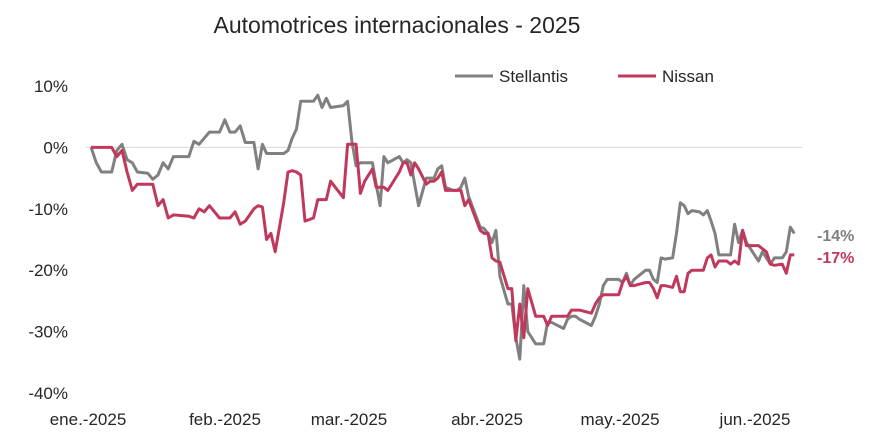  What do you see at coordinates (619, 419) in the screenshot?
I see `x-tick-label: may.-2025` at bounding box center [619, 419].